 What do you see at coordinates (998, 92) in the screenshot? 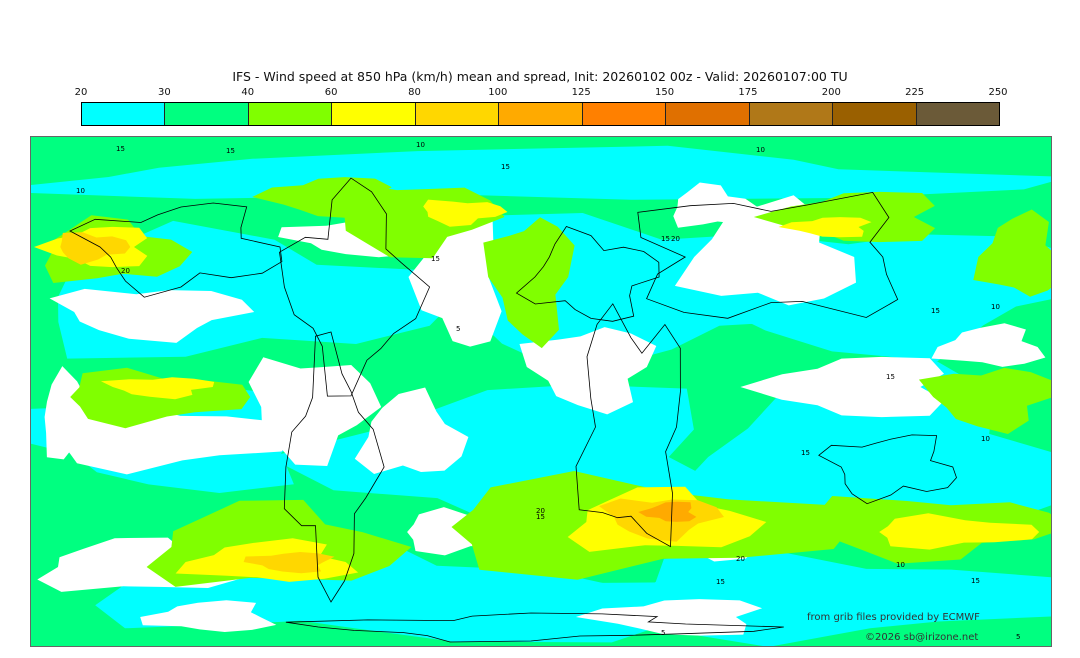
I see `colorbar-tick-label: 250` at bounding box center [998, 92].